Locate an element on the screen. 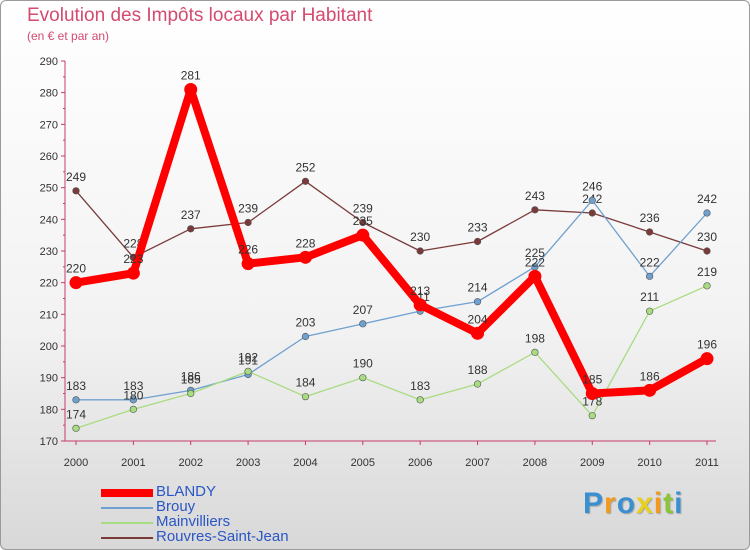 Image resolution: width=750 pixels, height=550 pixels. y-tick-label-190: 190 is located at coordinates (49, 379).